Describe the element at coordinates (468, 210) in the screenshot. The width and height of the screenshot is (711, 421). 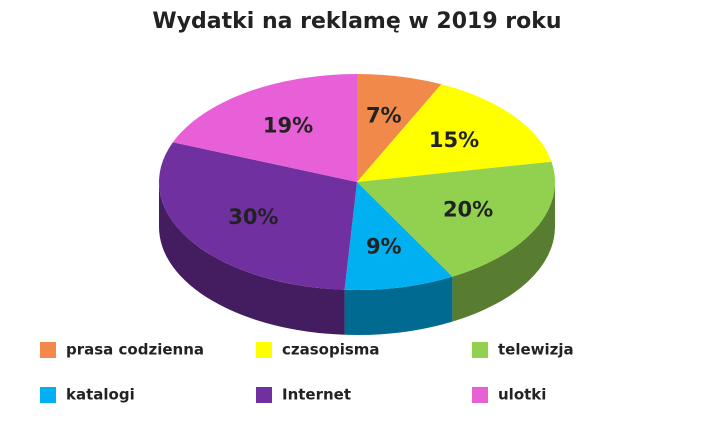
I see `value-label: 20%` at that location.